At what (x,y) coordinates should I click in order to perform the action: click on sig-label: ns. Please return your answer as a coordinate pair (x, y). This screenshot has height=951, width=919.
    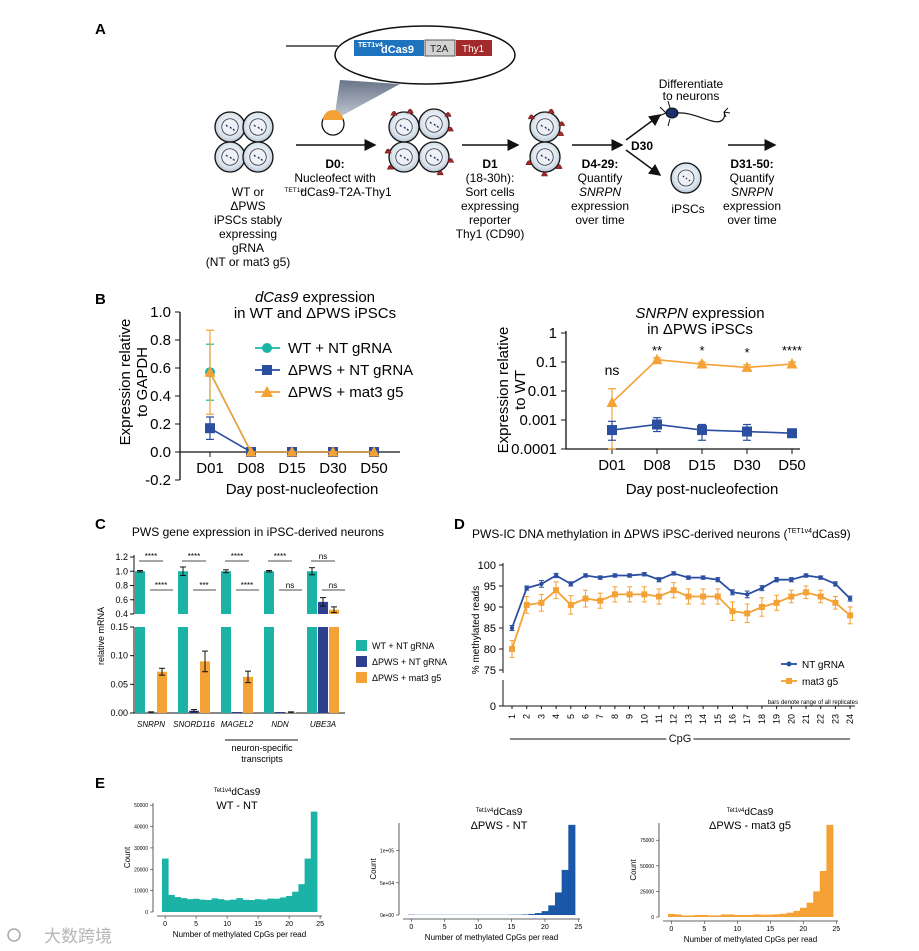
    Looking at the image, I should click on (290, 585).